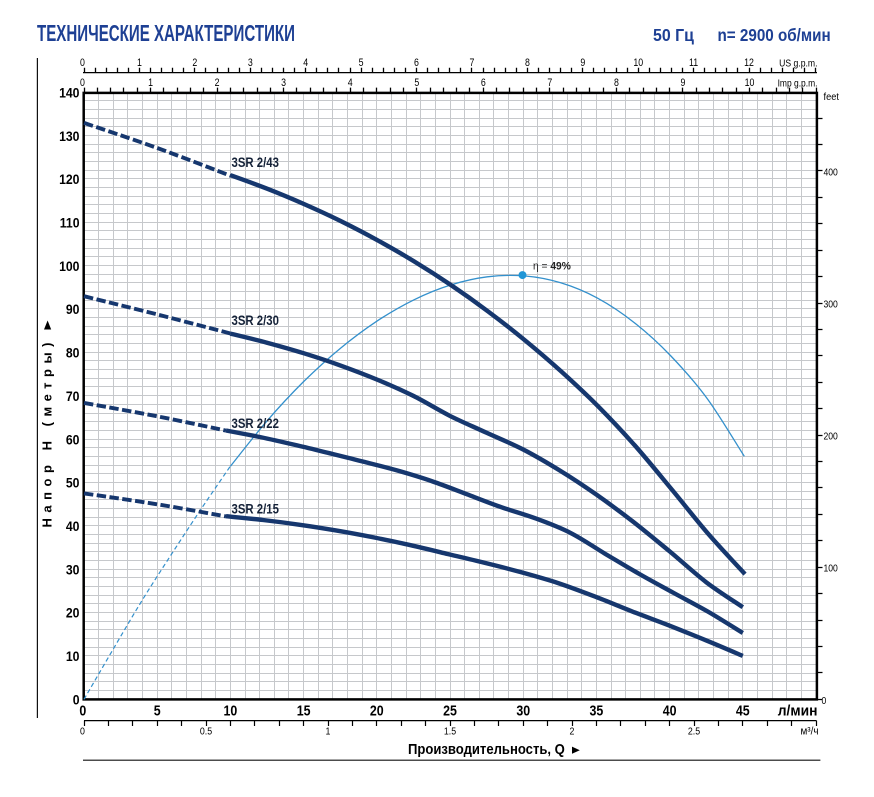 This screenshot has height=797, width=874. Describe the element at coordinates (597, 711) in the screenshot. I see `svg-text: 35` at that location.